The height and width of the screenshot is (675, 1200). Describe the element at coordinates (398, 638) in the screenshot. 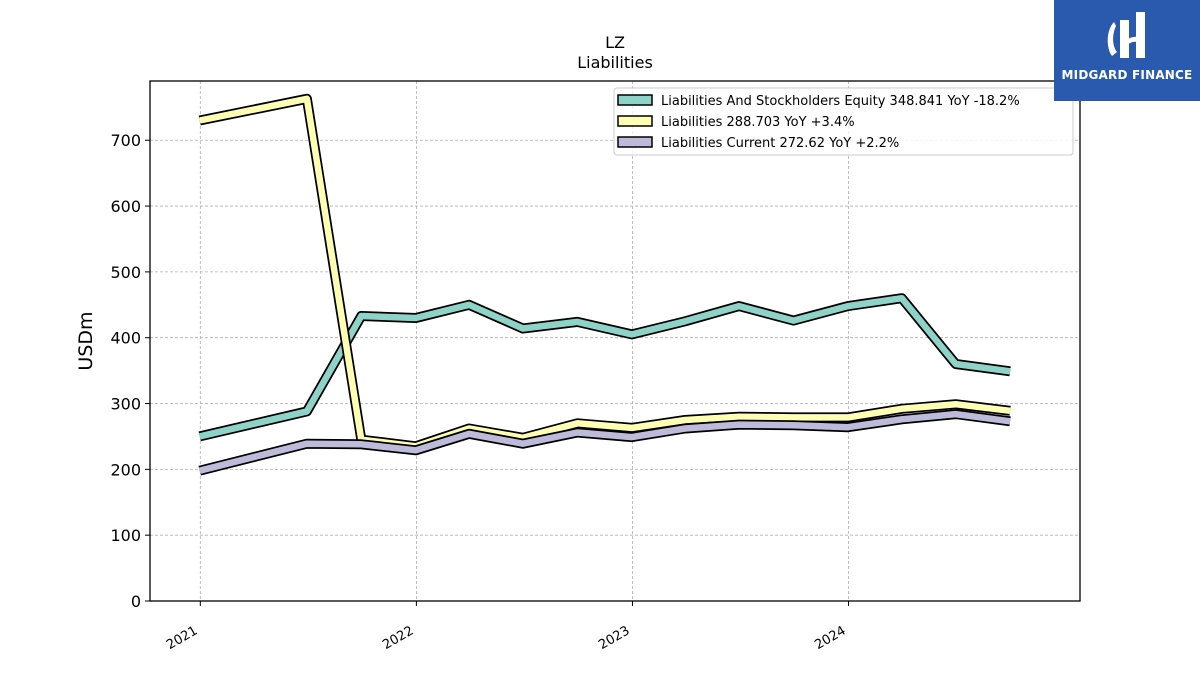

I see `x-tick-label: 2022` at that location.